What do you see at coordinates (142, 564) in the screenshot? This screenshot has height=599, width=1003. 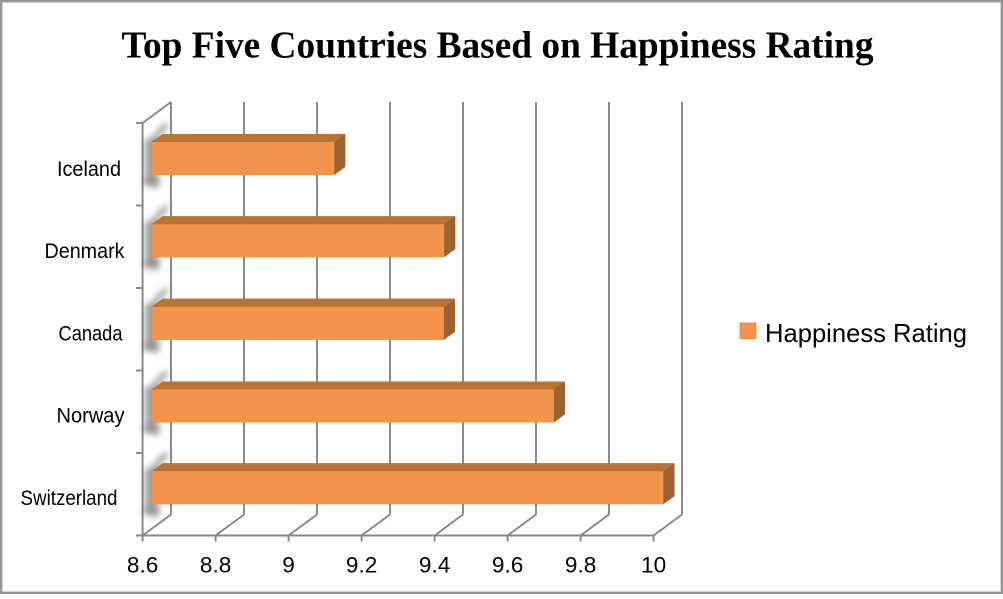 I see `svg-text: 8.6` at bounding box center [142, 564].